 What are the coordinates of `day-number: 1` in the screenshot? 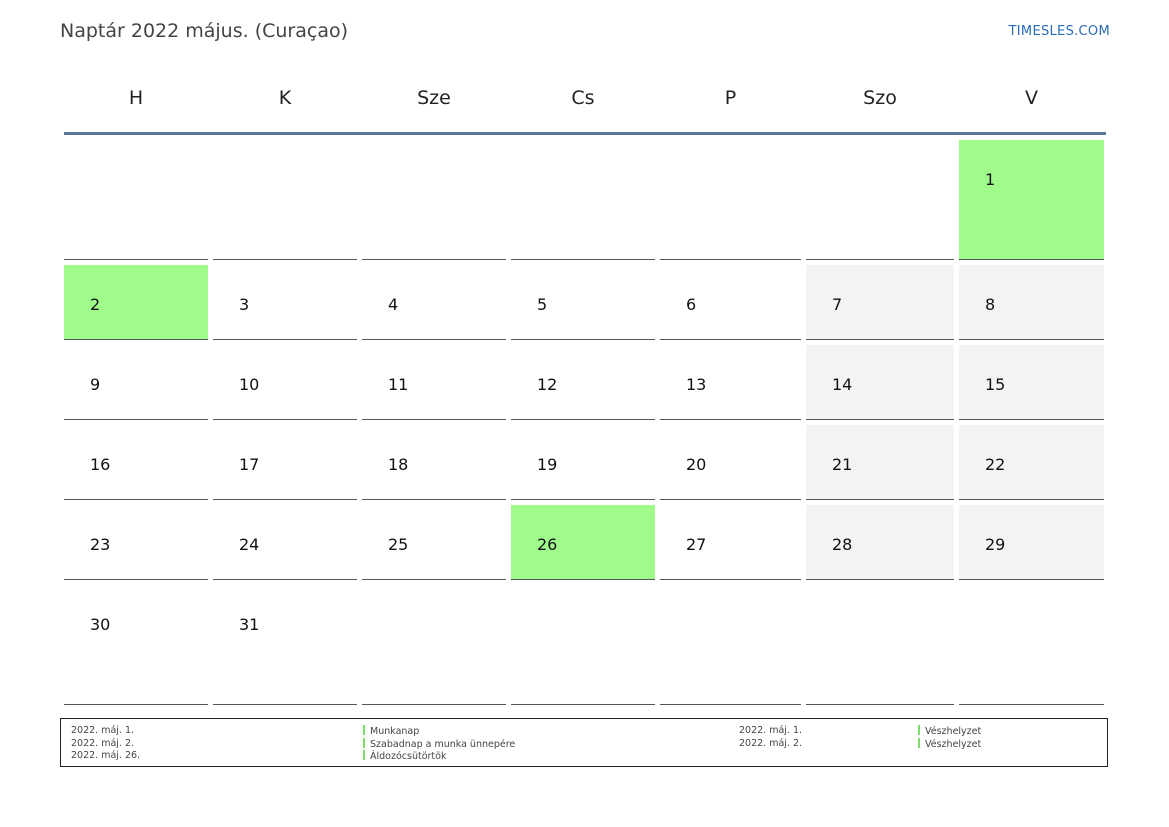 It's located at (990, 179).